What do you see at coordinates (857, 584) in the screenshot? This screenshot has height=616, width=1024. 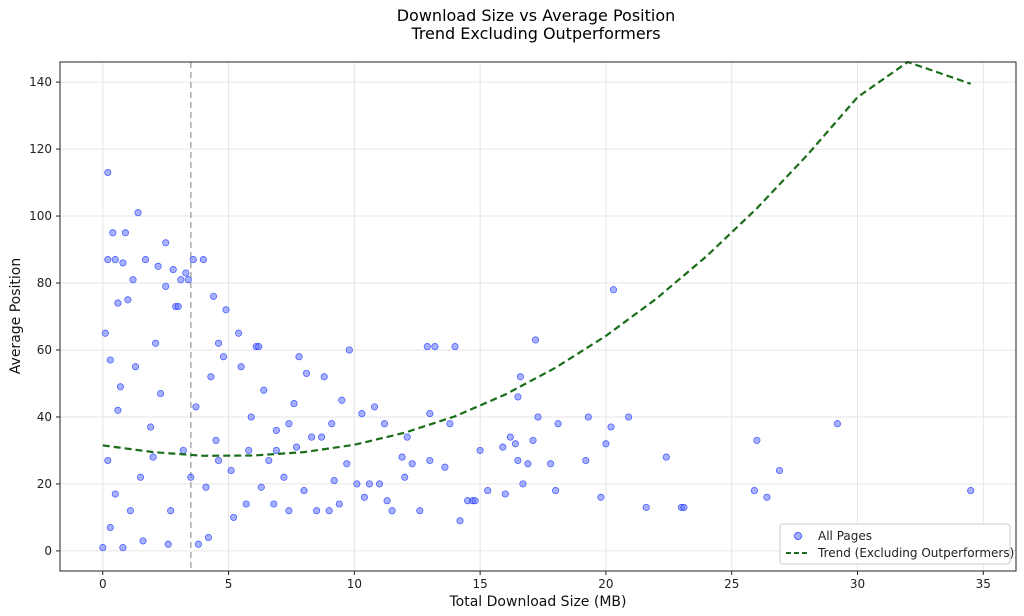 I see `x-tick-label: 30` at bounding box center [857, 584].